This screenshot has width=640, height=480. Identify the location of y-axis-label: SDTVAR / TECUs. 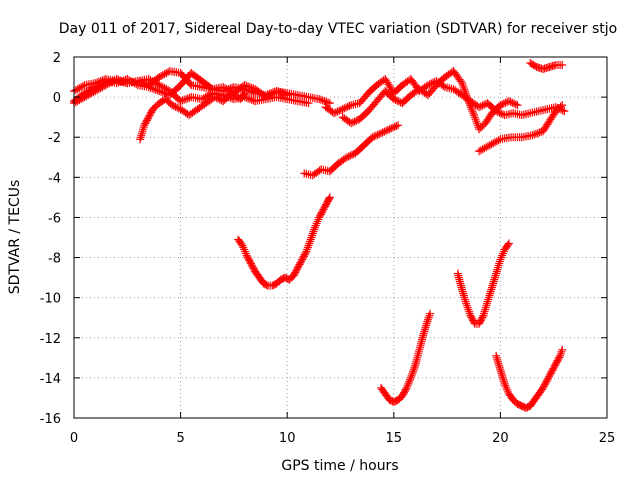
(15, 237).